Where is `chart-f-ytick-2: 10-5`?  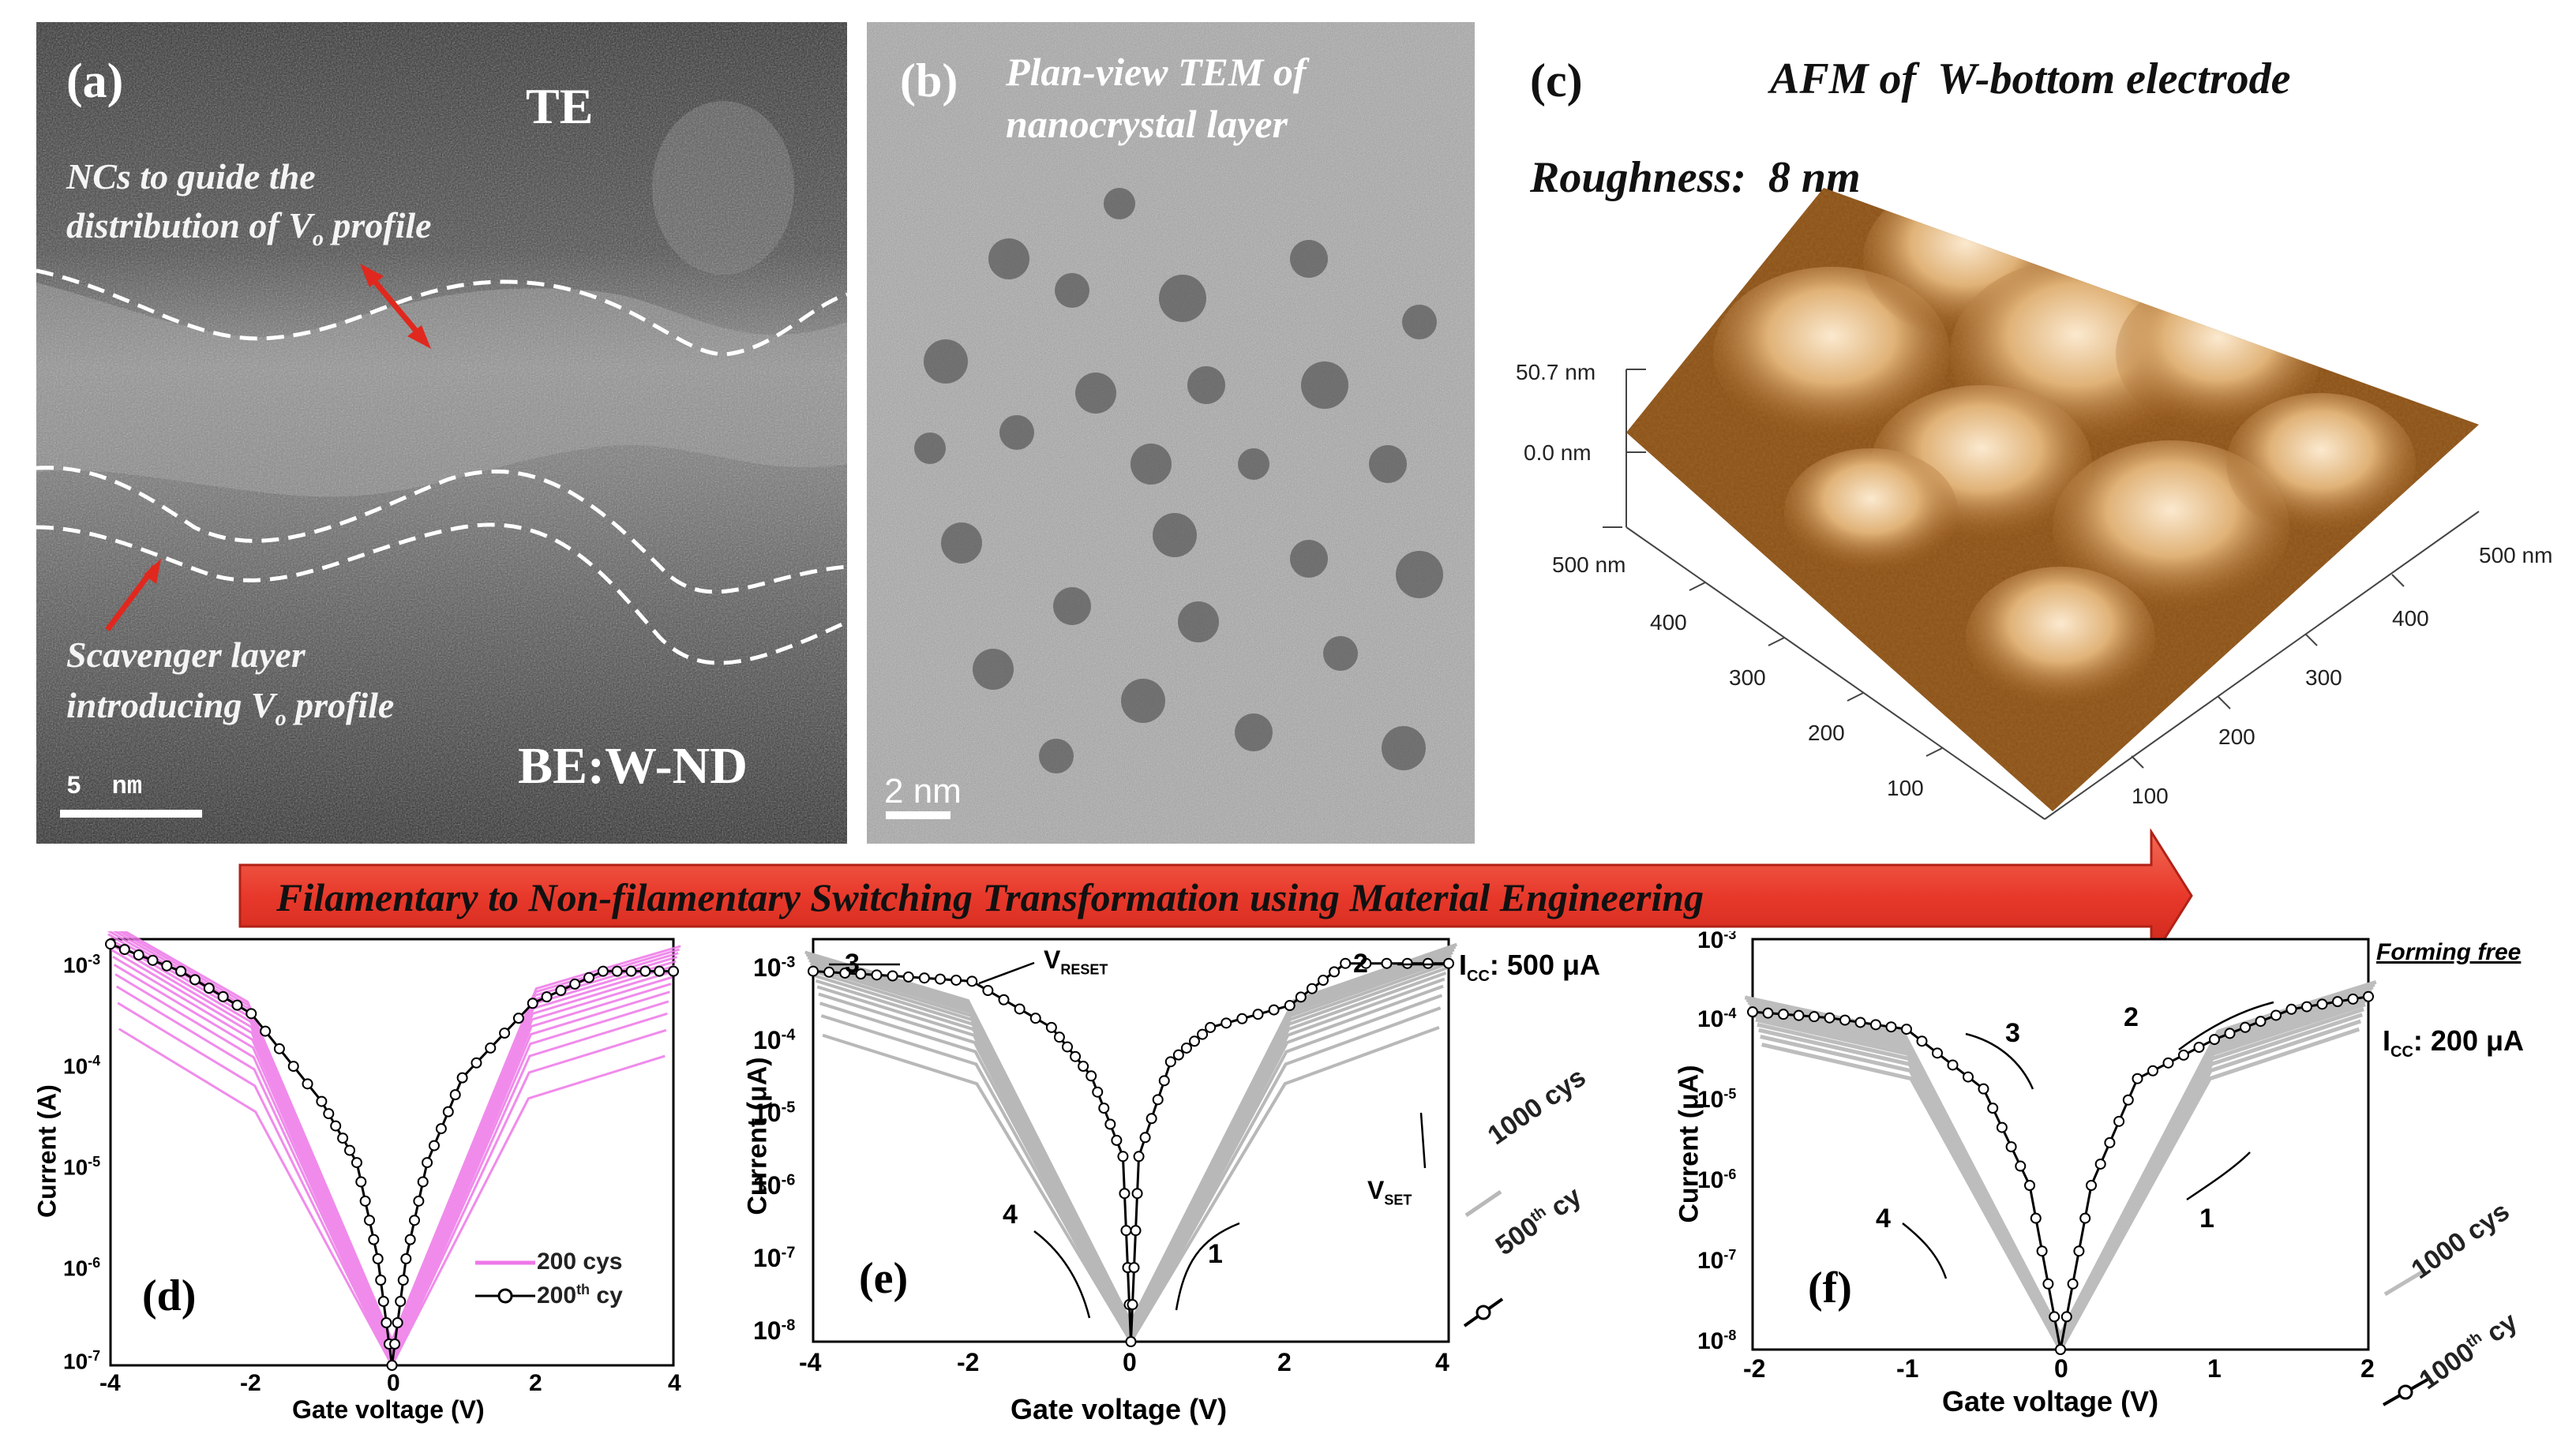 chart-f-ytick-2: 10-5 is located at coordinates (1717, 1099).